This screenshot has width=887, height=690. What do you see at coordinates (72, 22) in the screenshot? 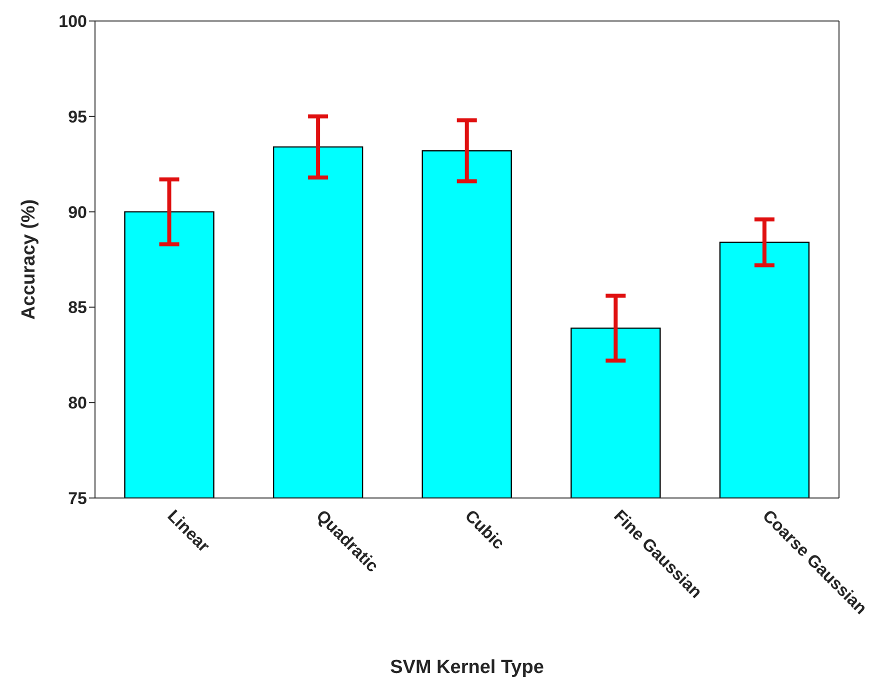
I see `y-tick-label: 100` at bounding box center [72, 22].